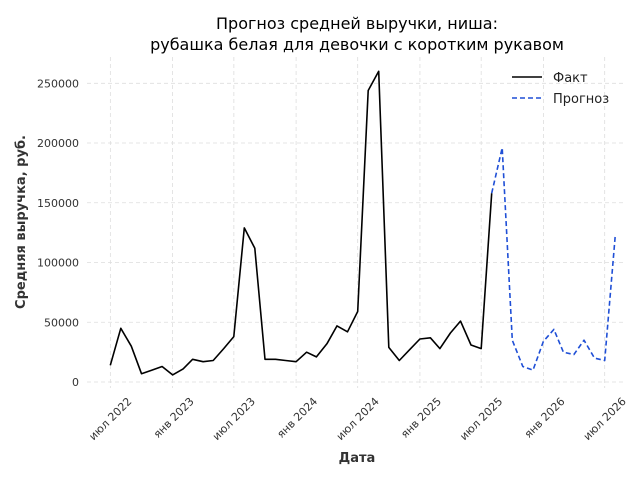 The height and width of the screenshot is (480, 640). What do you see at coordinates (58, 233) in the screenshot?
I see `y-axis-ticks: 0 50000 100000 150000 200000 250000` at bounding box center [58, 233].